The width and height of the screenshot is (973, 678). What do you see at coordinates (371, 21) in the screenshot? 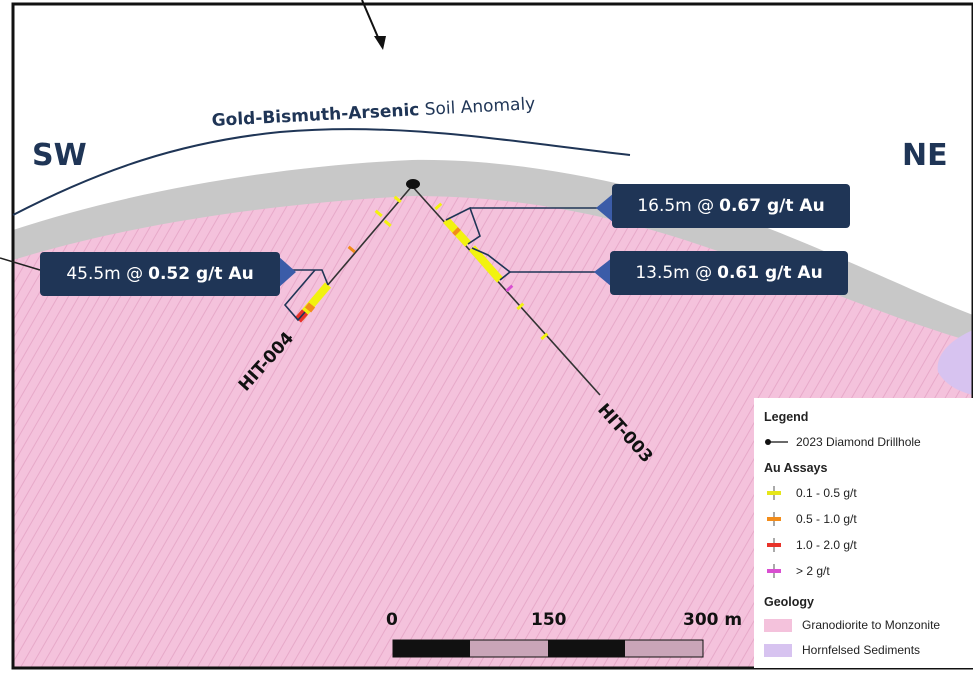
I see `pointer-arrow` at bounding box center [371, 21].